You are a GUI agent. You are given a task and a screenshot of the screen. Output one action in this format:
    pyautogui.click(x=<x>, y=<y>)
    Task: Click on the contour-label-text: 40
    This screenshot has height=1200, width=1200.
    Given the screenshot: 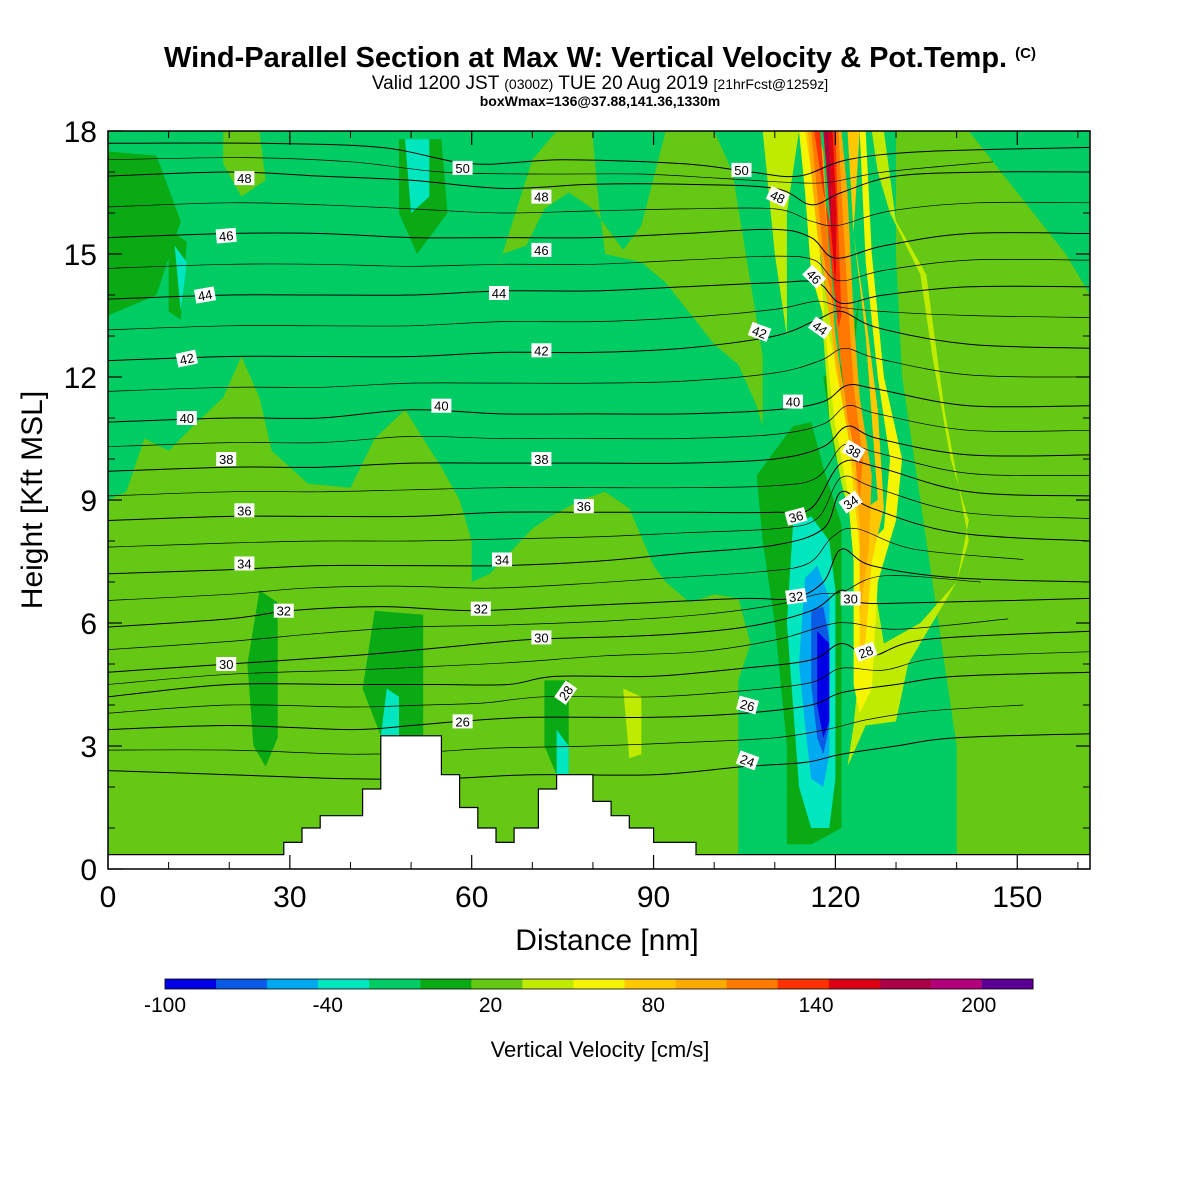 What is the action you would take?
    pyautogui.click(x=793, y=402)
    